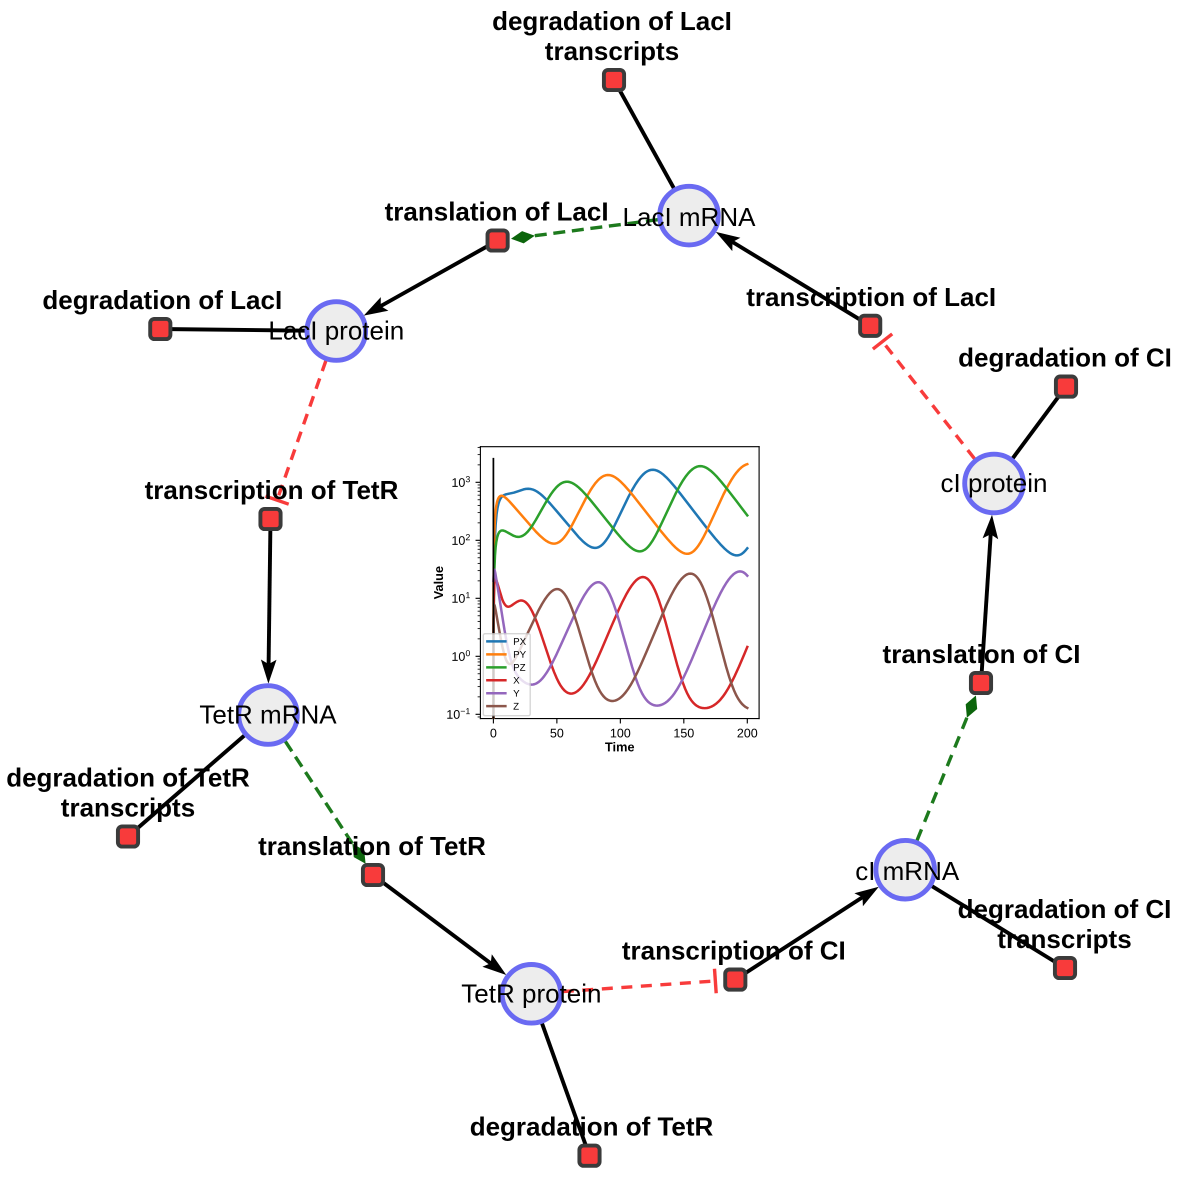 This screenshot has width=1189, height=1200. Describe the element at coordinates (372, 846) in the screenshot. I see `svg-text: translation of TetR` at that location.